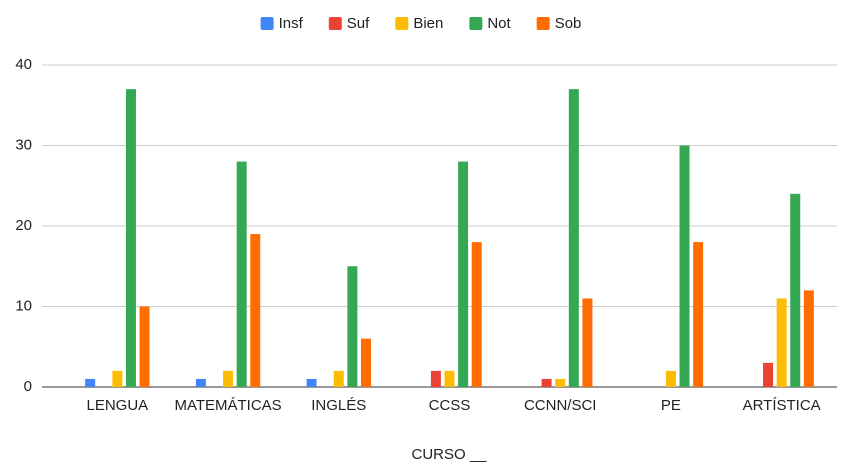  Describe the element at coordinates (568, 23) in the screenshot. I see `legend-label: Sob` at that location.